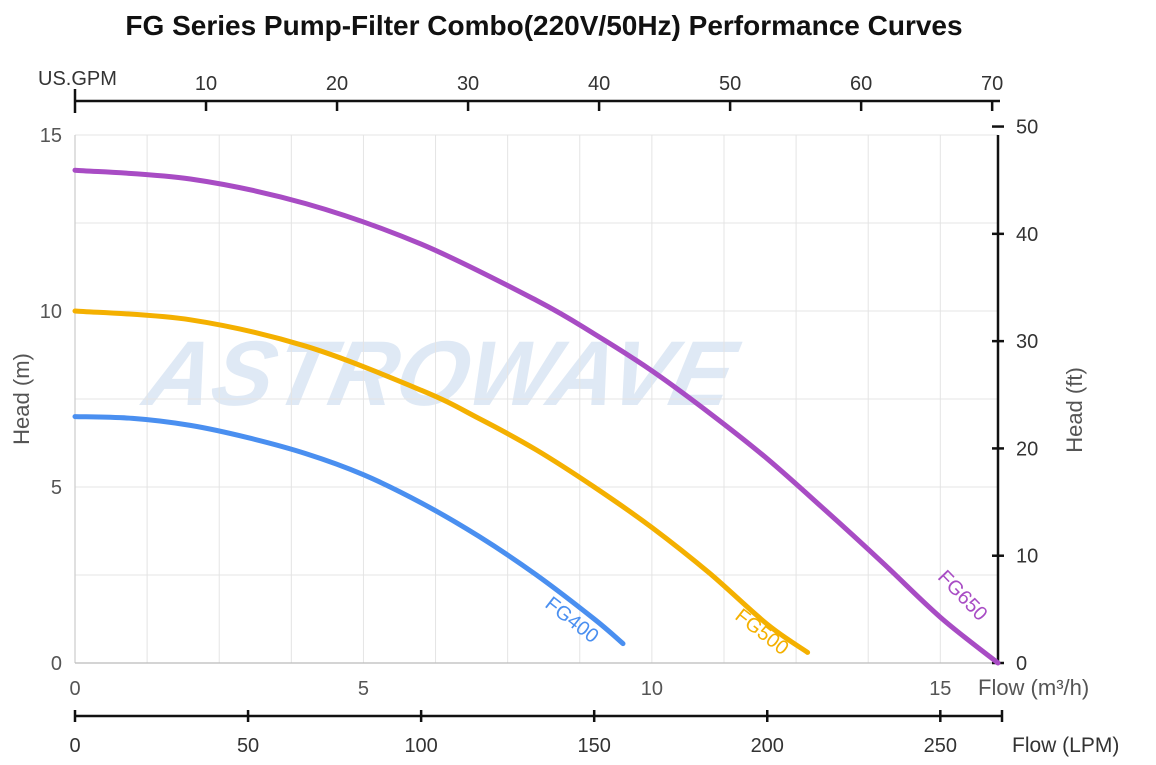 The image size is (1156, 765). What do you see at coordinates (56, 488) in the screenshot?
I see `left-tick-label: 5` at bounding box center [56, 488].